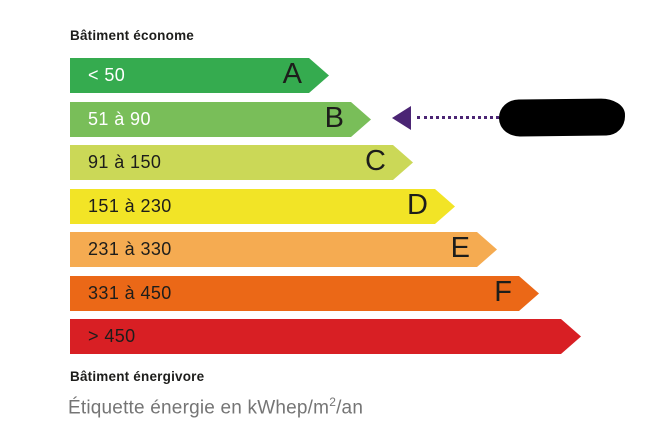 Image resolution: width=667 pixels, height=441 pixels. What do you see at coordinates (334, 117) in the screenshot?
I see `energy-class-letter: B` at bounding box center [334, 117].